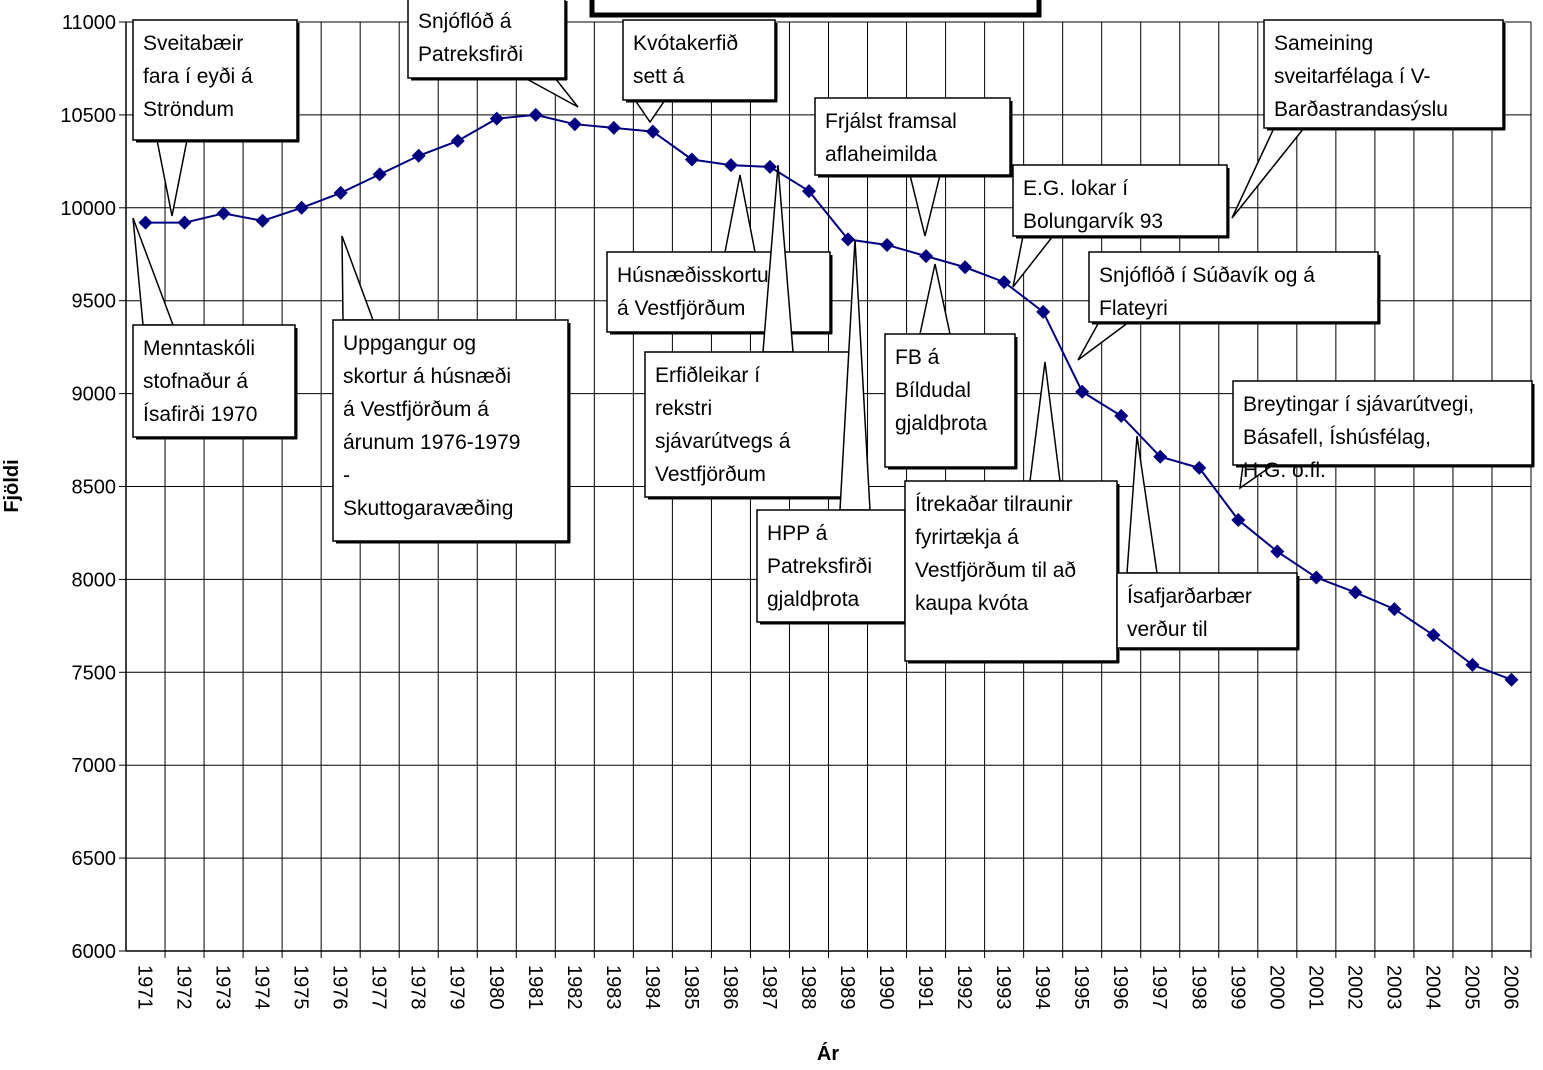  I want to click on callout-text: Snjóflóð á, so click(465, 21).